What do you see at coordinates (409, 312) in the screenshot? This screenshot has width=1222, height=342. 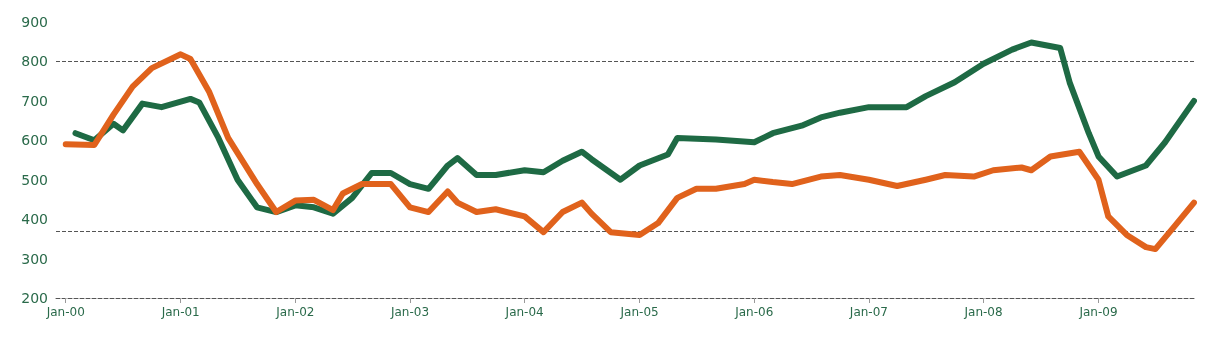 I see `x-tick-label: Jan-03` at bounding box center [409, 312].